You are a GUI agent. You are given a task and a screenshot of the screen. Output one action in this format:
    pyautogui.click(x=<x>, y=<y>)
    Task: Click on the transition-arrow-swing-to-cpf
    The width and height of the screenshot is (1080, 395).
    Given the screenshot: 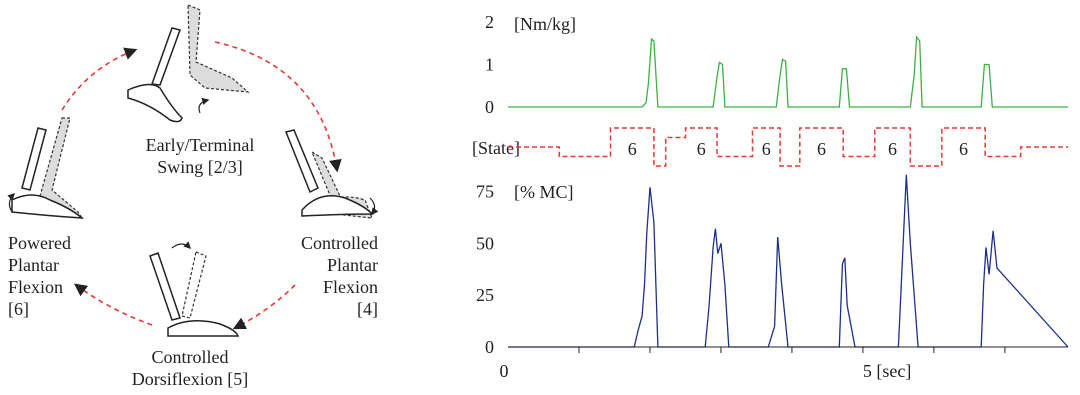 What is the action you would take?
    pyautogui.click(x=278, y=107)
    